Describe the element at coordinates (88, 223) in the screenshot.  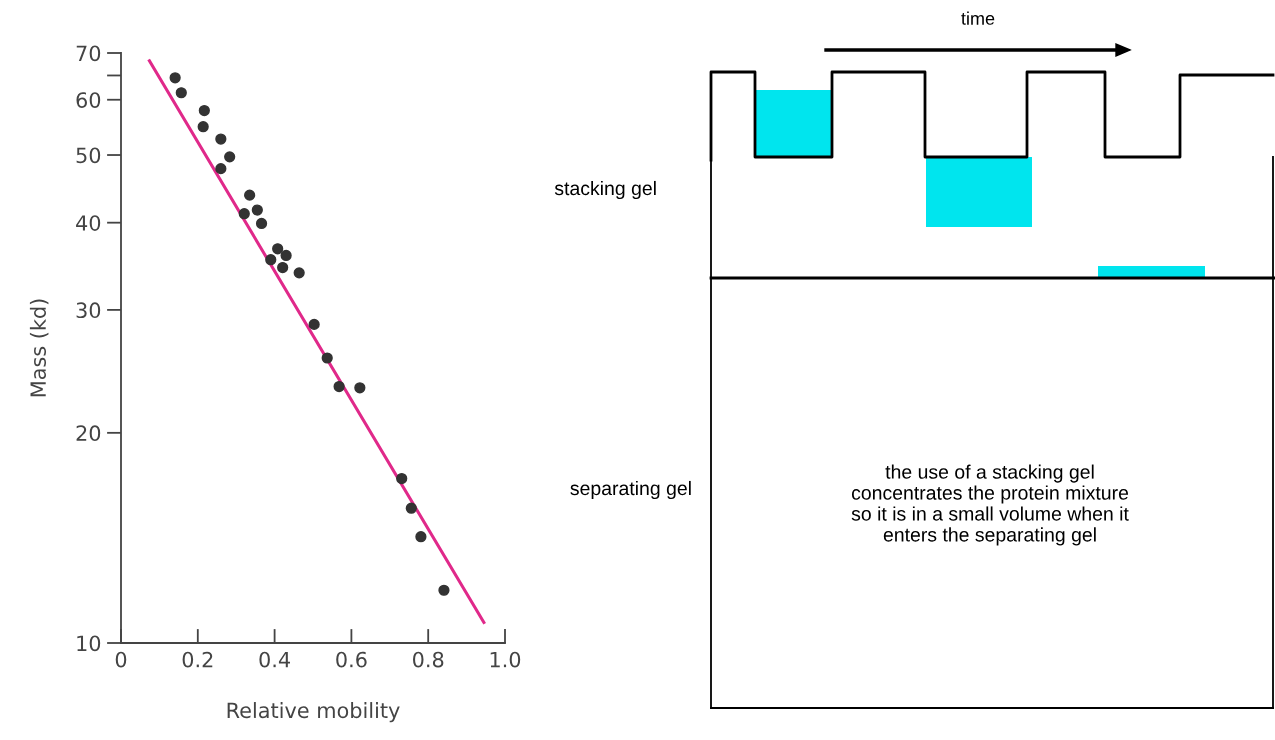
I see `y-tick-label: 40` at that location.